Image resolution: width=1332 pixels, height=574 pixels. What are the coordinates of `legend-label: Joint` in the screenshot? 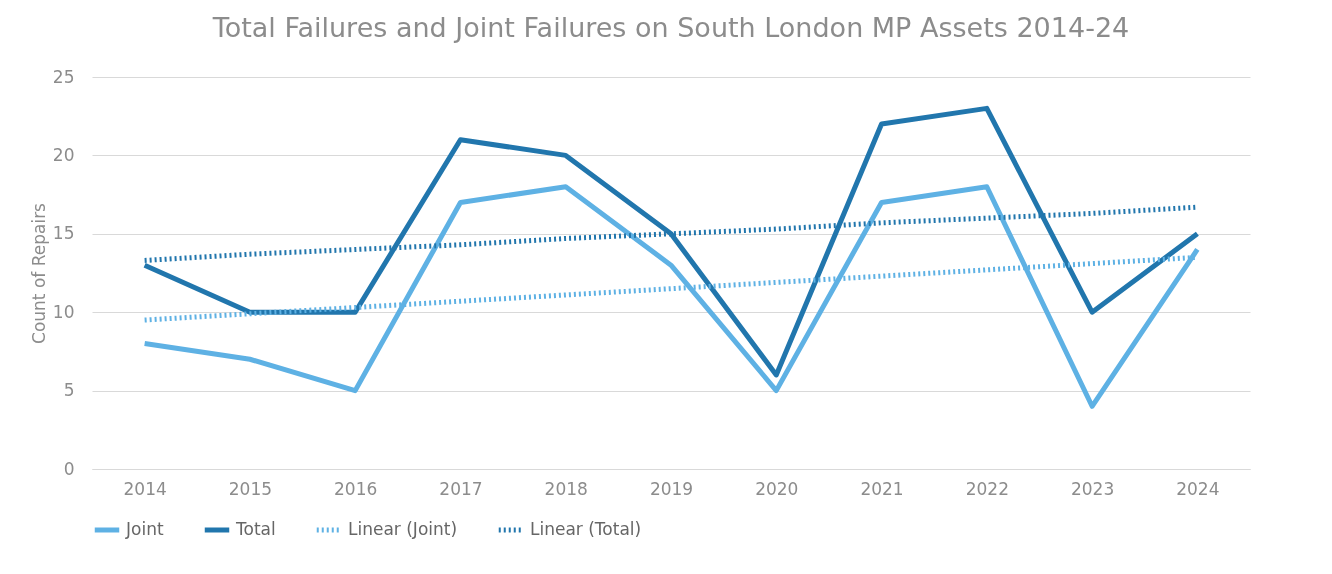 It's located at (144, 529).